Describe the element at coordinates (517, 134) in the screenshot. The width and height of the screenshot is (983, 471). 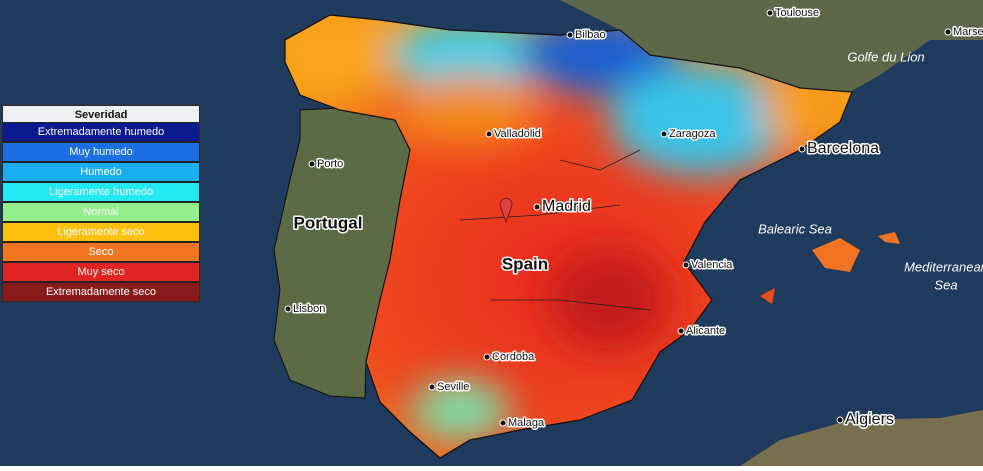
I see `city-label: Valladolid` at that location.